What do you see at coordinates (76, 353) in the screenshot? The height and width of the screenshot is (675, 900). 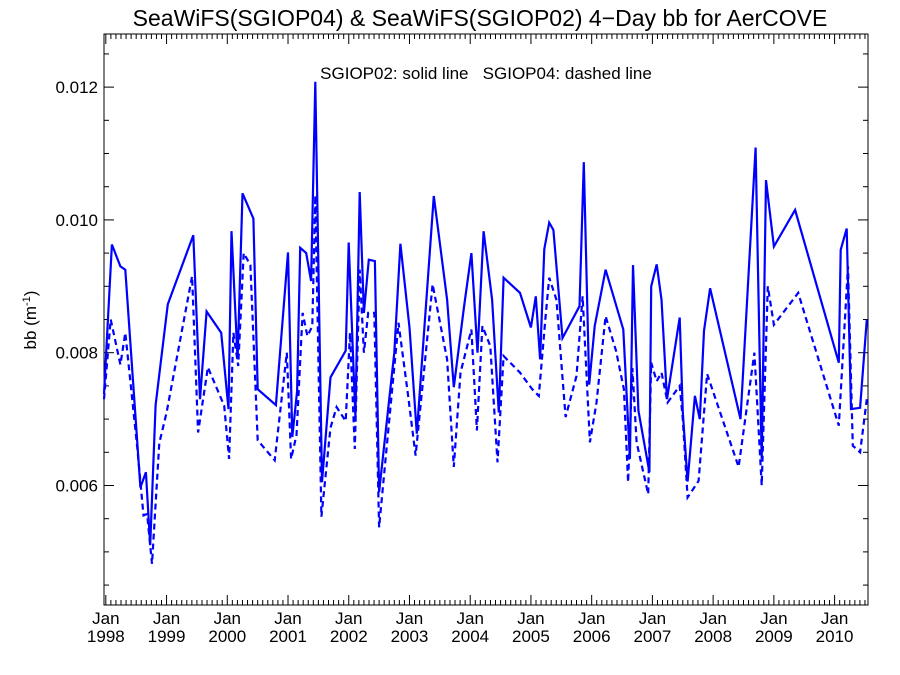 I see `y-tick-label: 0.008` at bounding box center [76, 353].